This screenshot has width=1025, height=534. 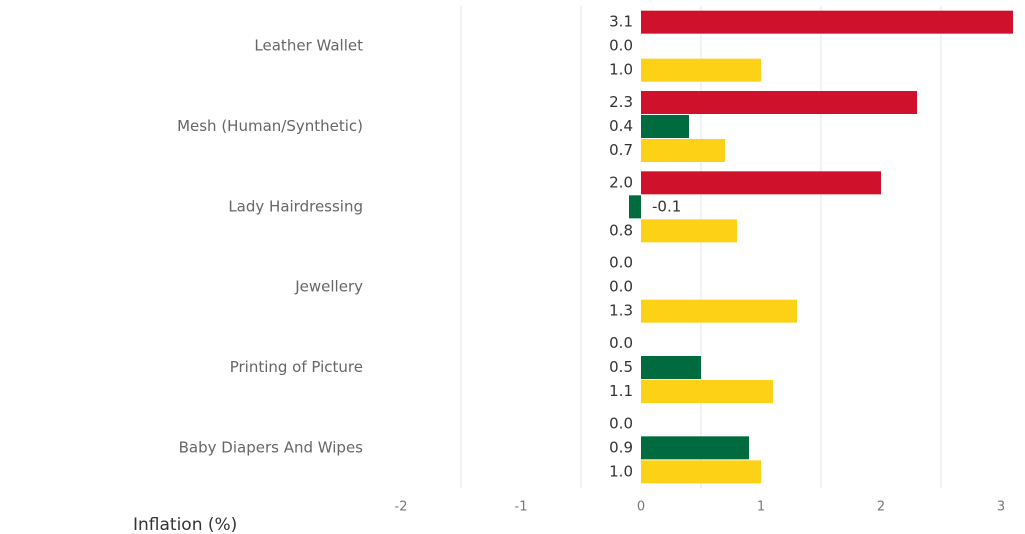 I want to click on x-axis-title: Inflation (%), so click(x=185, y=524).